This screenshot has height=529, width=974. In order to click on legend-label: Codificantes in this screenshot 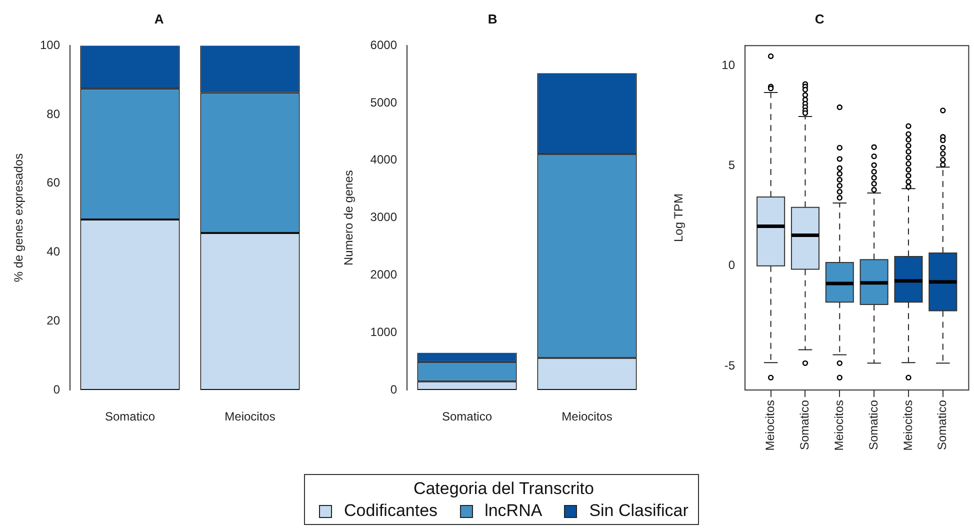, I will do `click(390, 511)`.